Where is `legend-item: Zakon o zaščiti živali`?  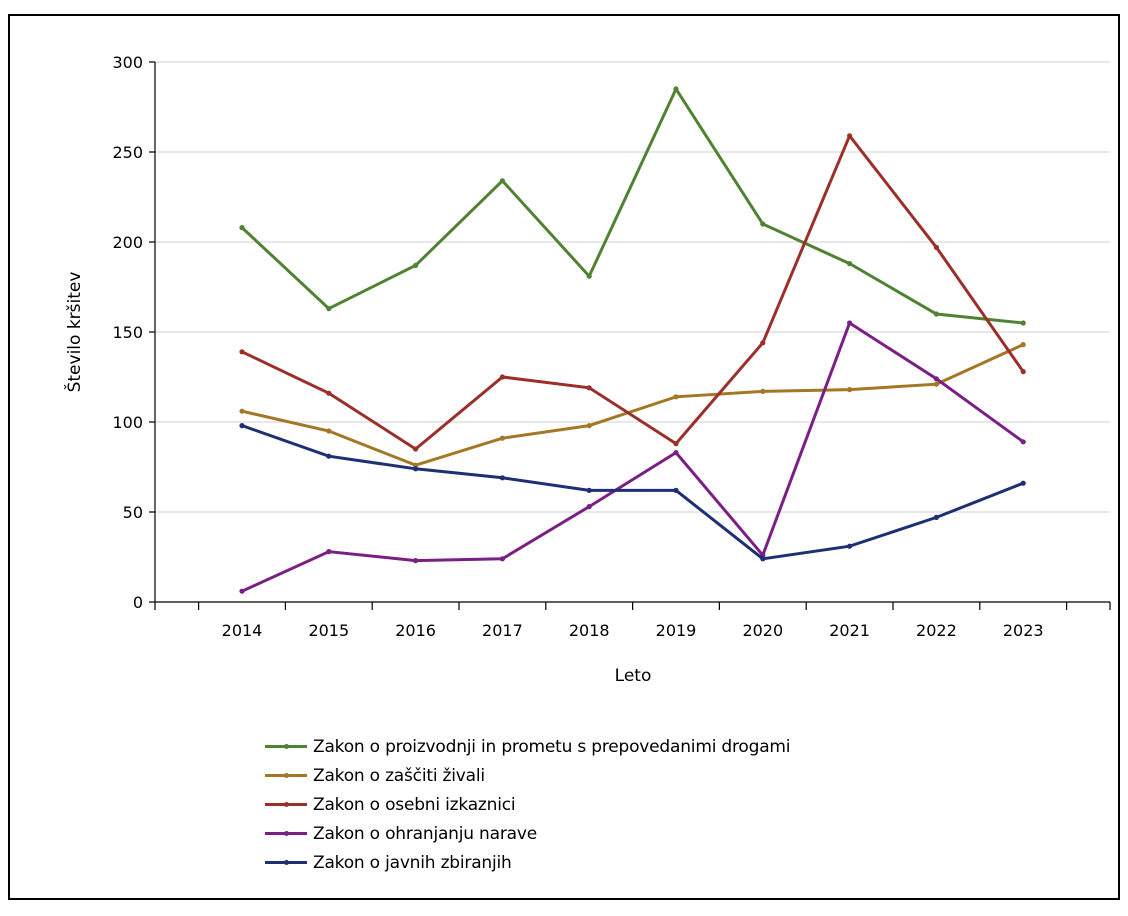
legend-item: Zakon o zaščiti živali is located at coordinates (527, 775).